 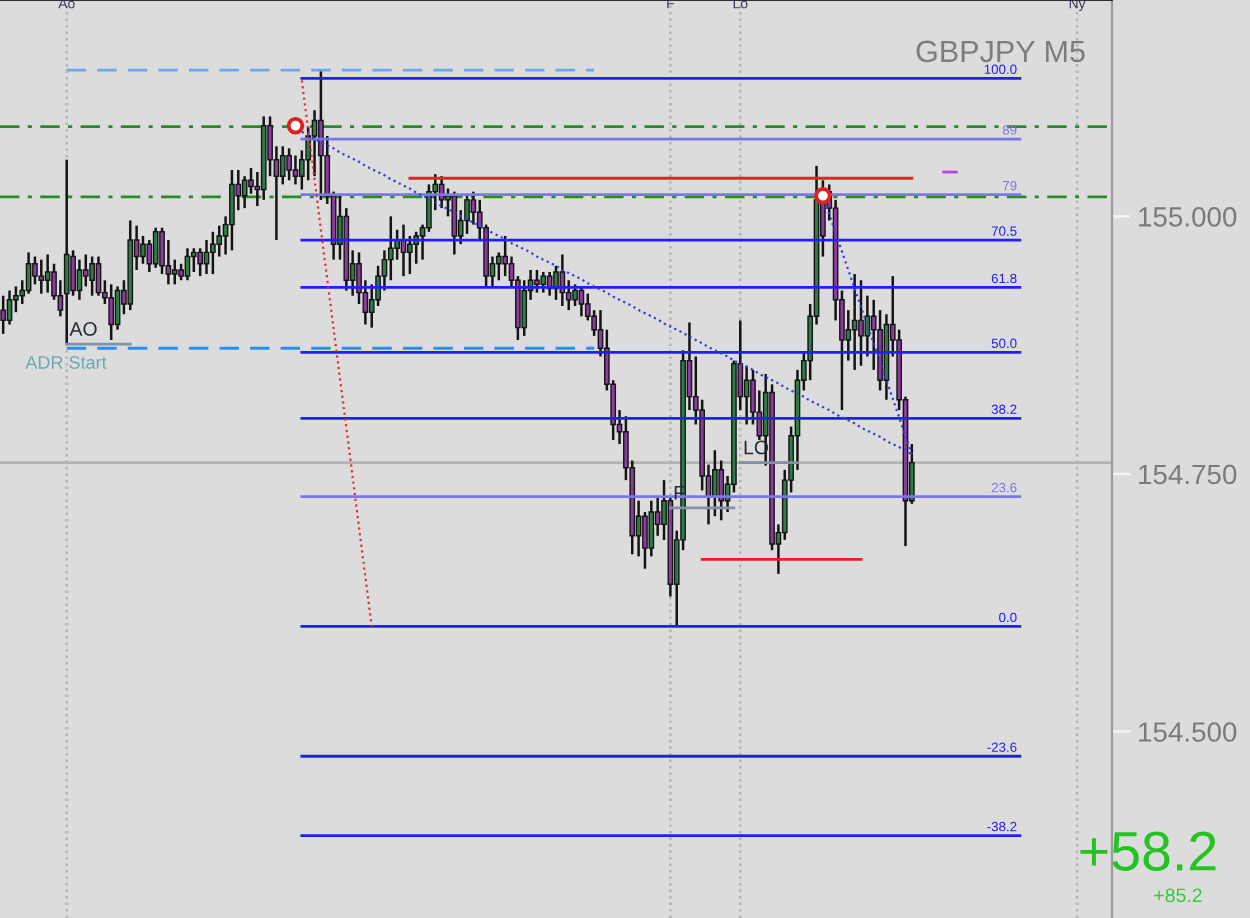 What do you see at coordinates (1188, 474) in the screenshot?
I see `y-tick-label: 154.750` at bounding box center [1188, 474].